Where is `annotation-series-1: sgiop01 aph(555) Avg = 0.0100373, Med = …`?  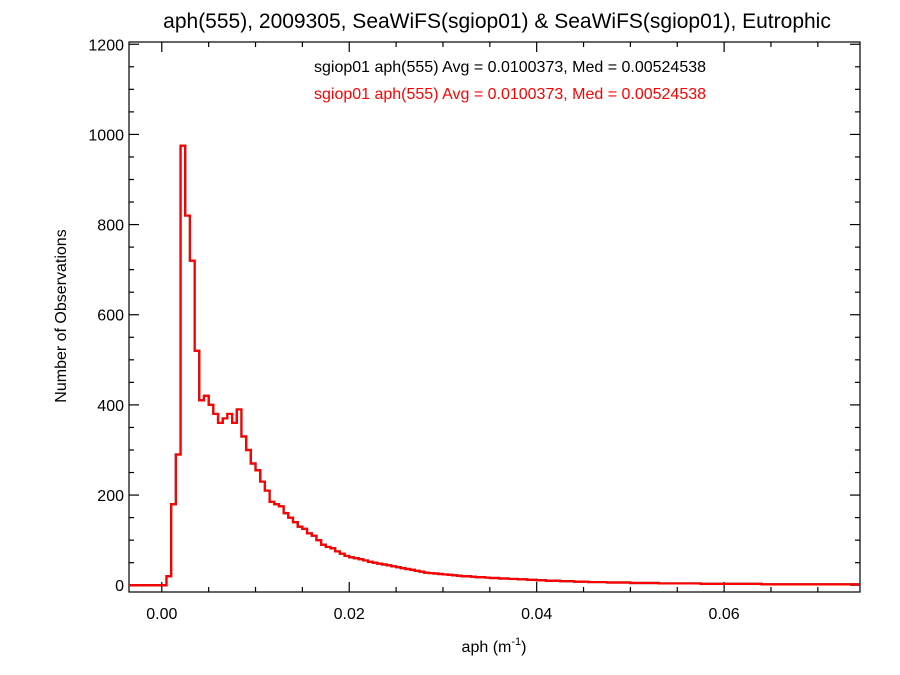 annotation-series-1: sgiop01 aph(555) Avg = 0.0100373, Med = … is located at coordinates (510, 94).